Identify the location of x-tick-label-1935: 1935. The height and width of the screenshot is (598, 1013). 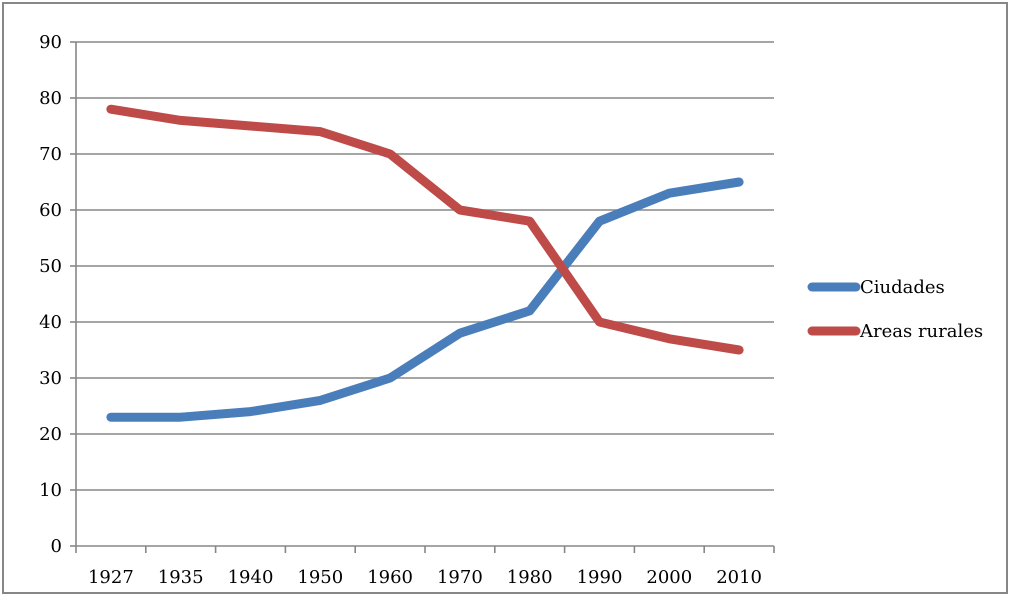
(181, 577).